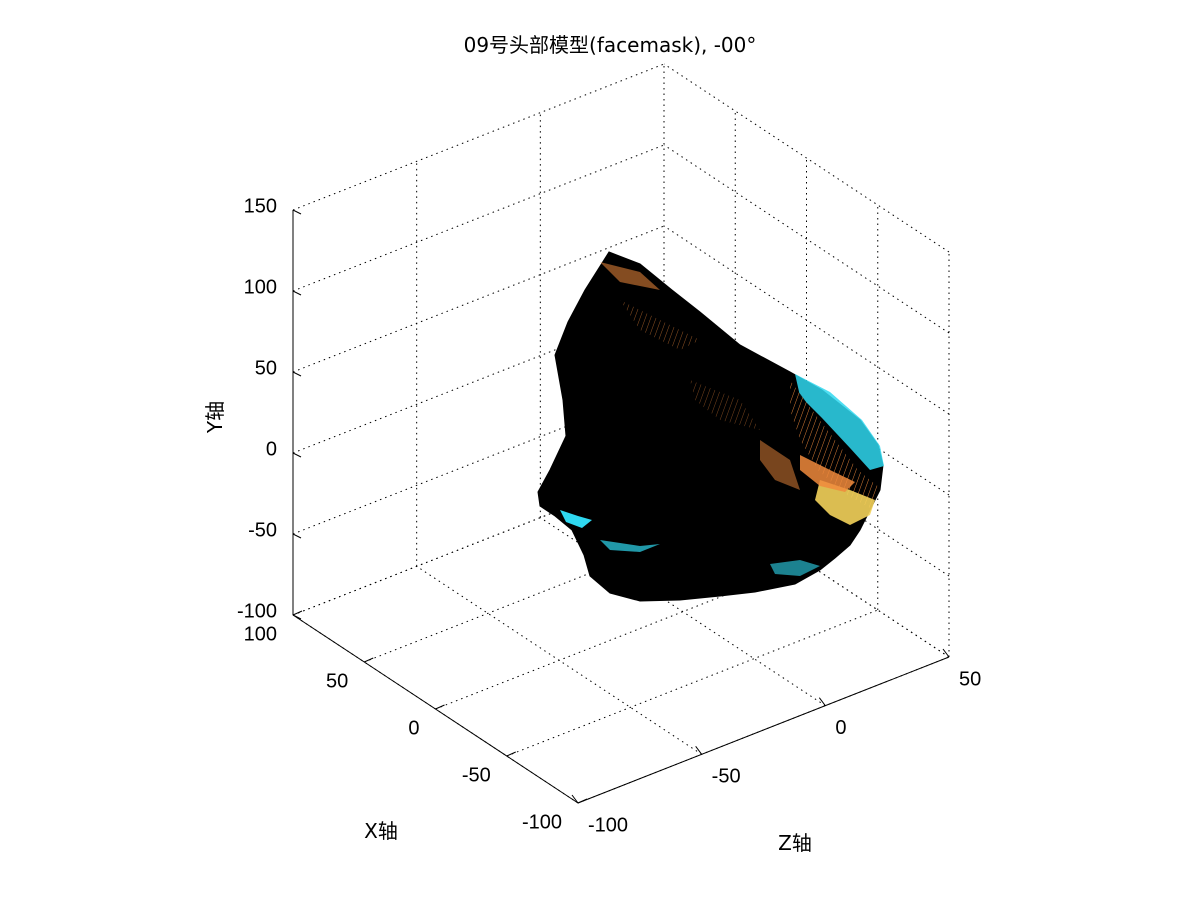 This screenshot has height=901, width=1201. Describe the element at coordinates (542, 822) in the screenshot. I see `x-tick-label: -100` at that location.